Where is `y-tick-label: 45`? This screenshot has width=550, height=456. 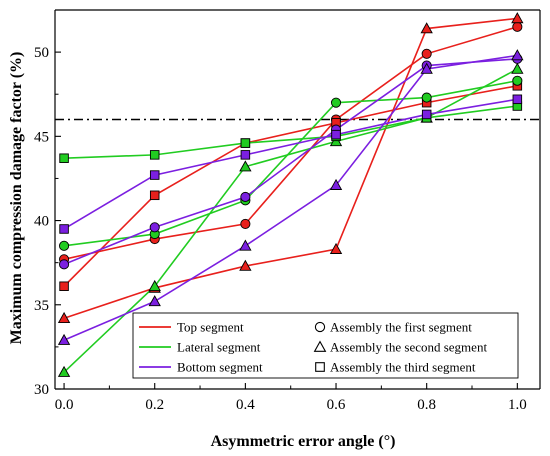 y-tick-label: 45 is located at coordinates (41, 137).